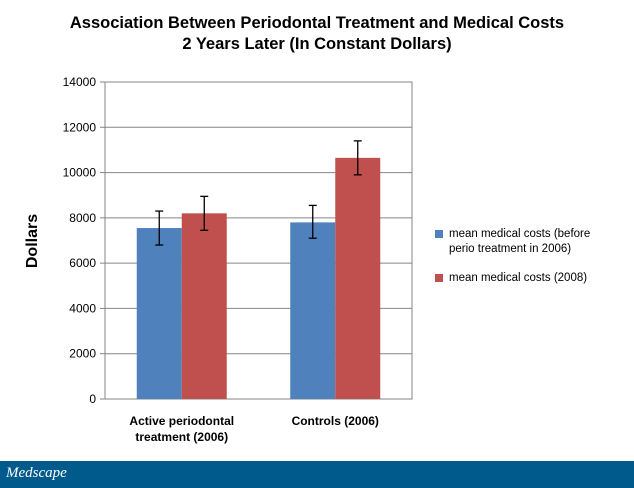 The image size is (634, 488). I want to click on y-tick-label: 8000, so click(82, 218).